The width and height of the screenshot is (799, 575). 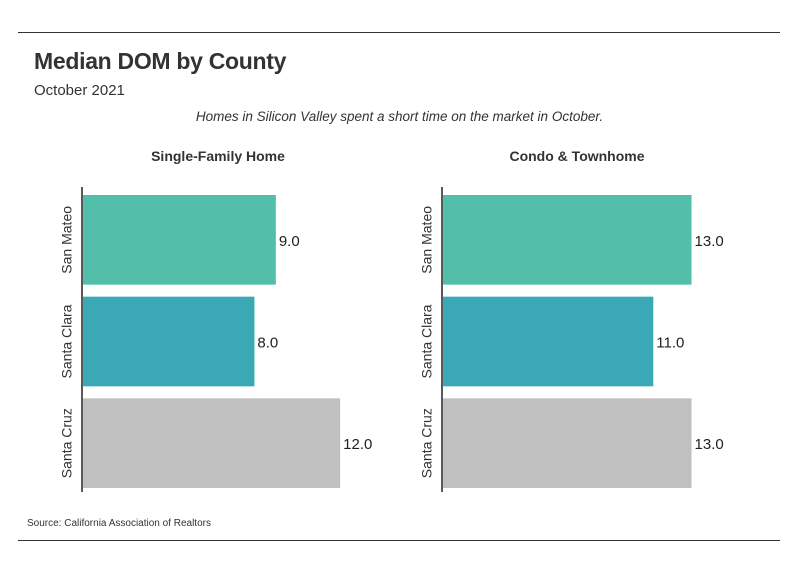 What do you see at coordinates (670, 343) in the screenshot?
I see `value-label-santa-clara: 11.0` at bounding box center [670, 343].